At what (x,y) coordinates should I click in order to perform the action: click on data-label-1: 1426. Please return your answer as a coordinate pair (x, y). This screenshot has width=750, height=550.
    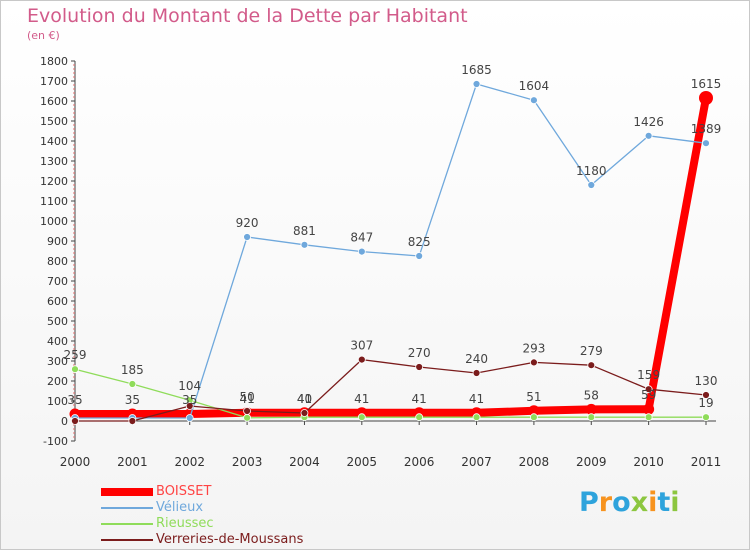
    Looking at the image, I should click on (648, 122).